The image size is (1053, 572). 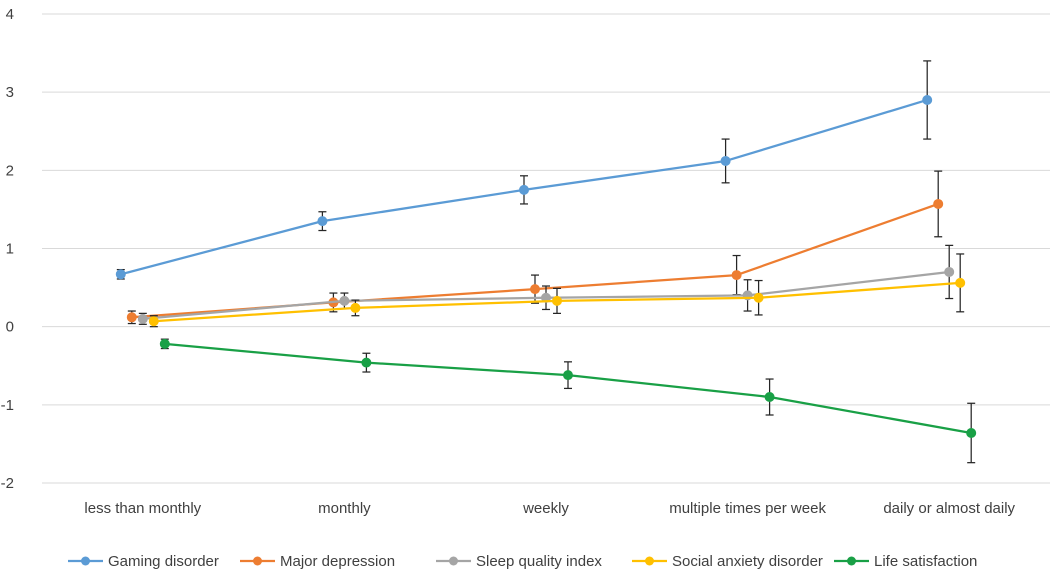 I want to click on legend-label: Social anxiety disorder, so click(x=747, y=561).